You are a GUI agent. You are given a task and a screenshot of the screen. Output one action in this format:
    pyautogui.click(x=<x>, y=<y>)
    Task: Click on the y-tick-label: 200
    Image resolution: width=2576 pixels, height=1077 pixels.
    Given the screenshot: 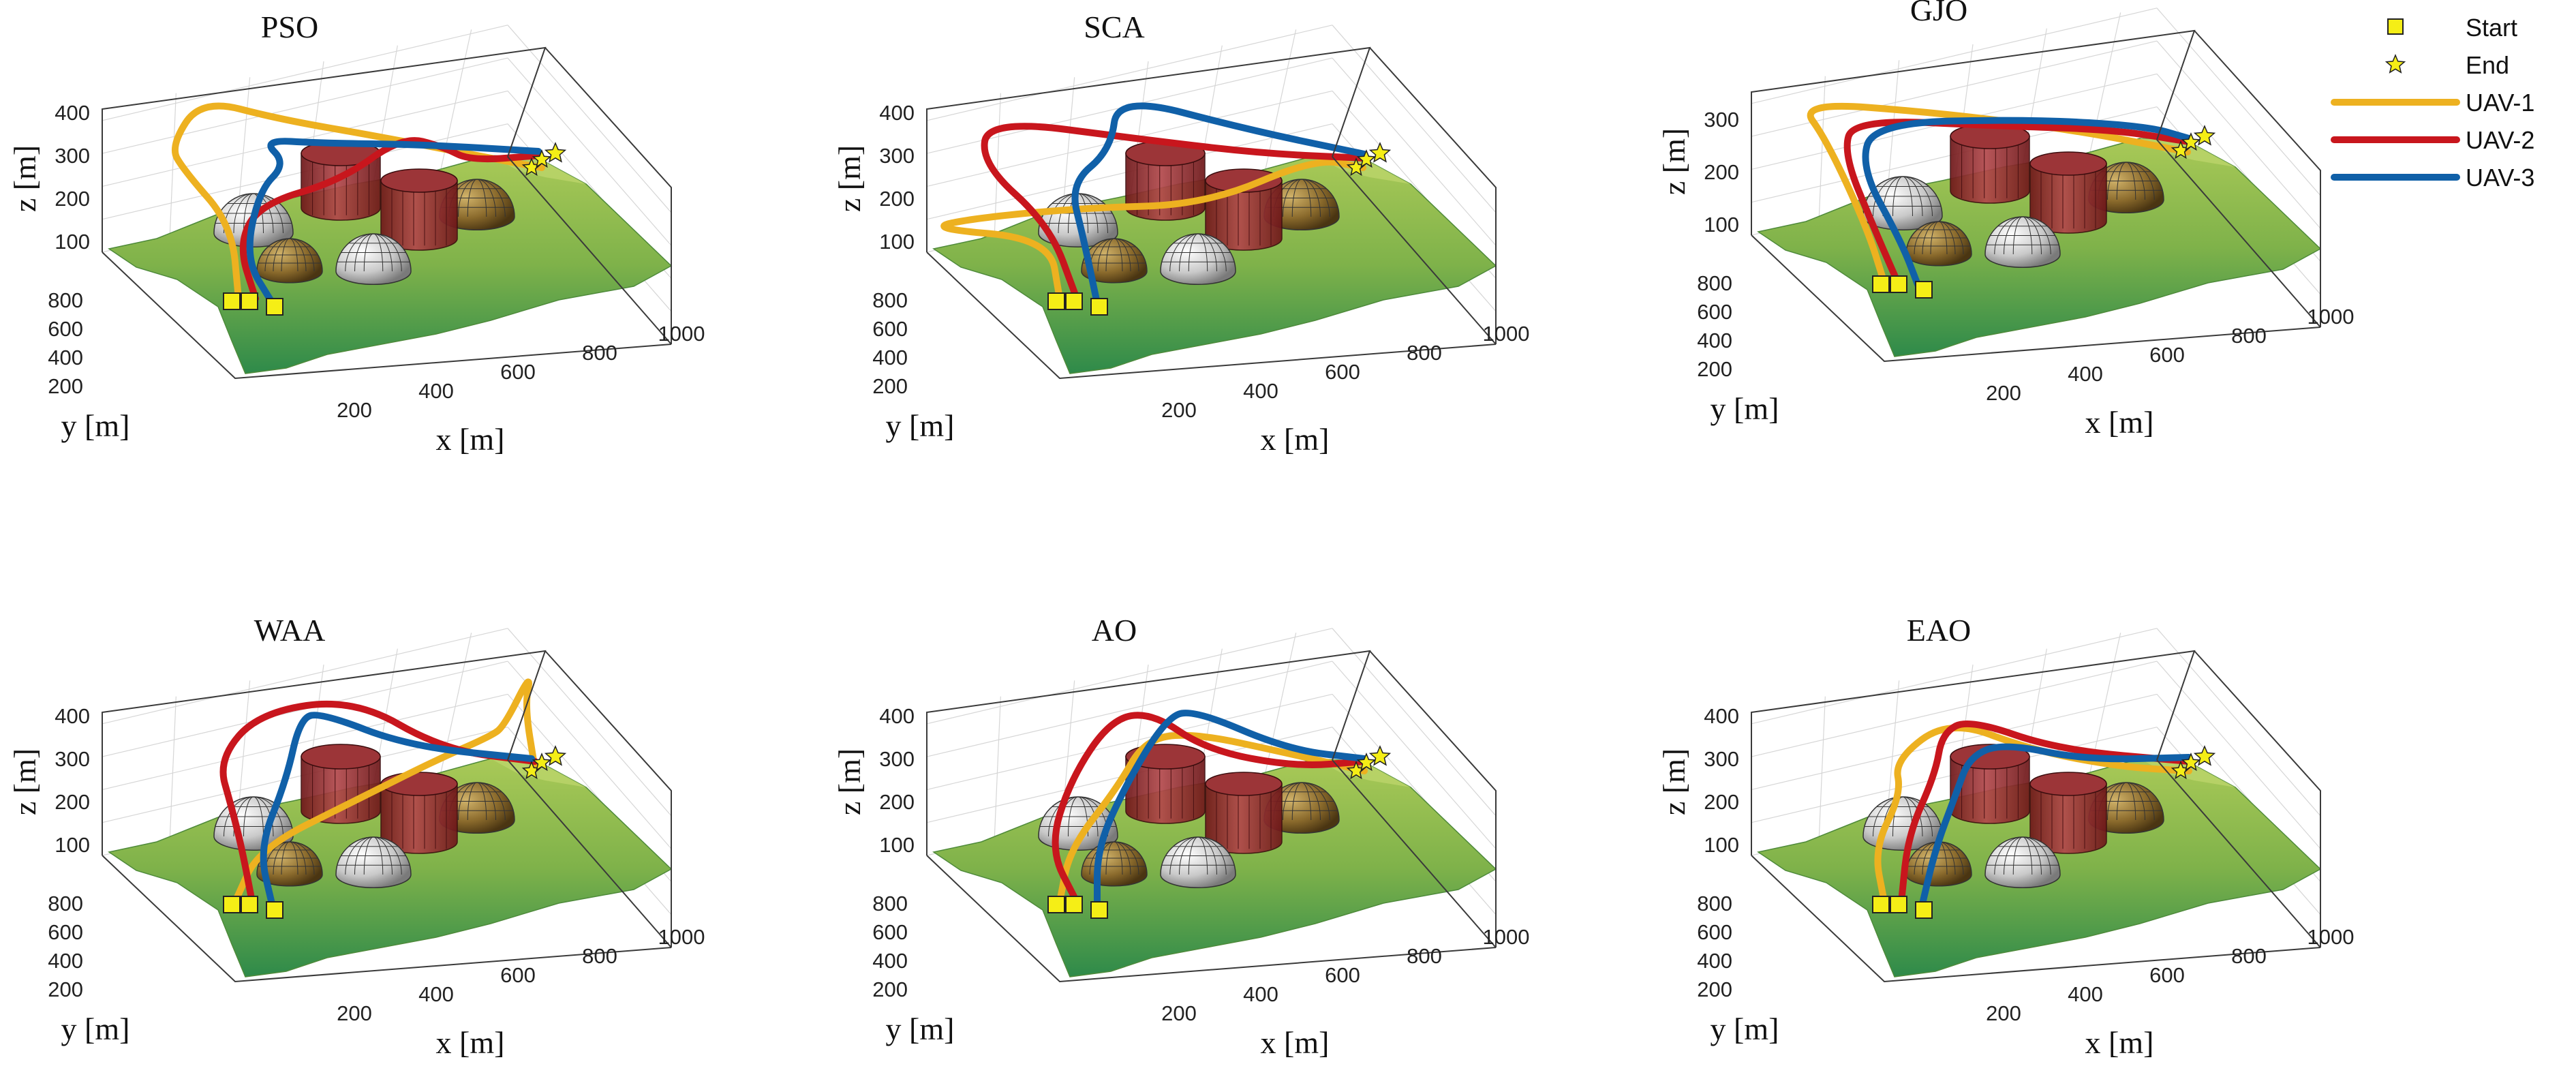 What is the action you would take?
    pyautogui.click(x=65, y=989)
    